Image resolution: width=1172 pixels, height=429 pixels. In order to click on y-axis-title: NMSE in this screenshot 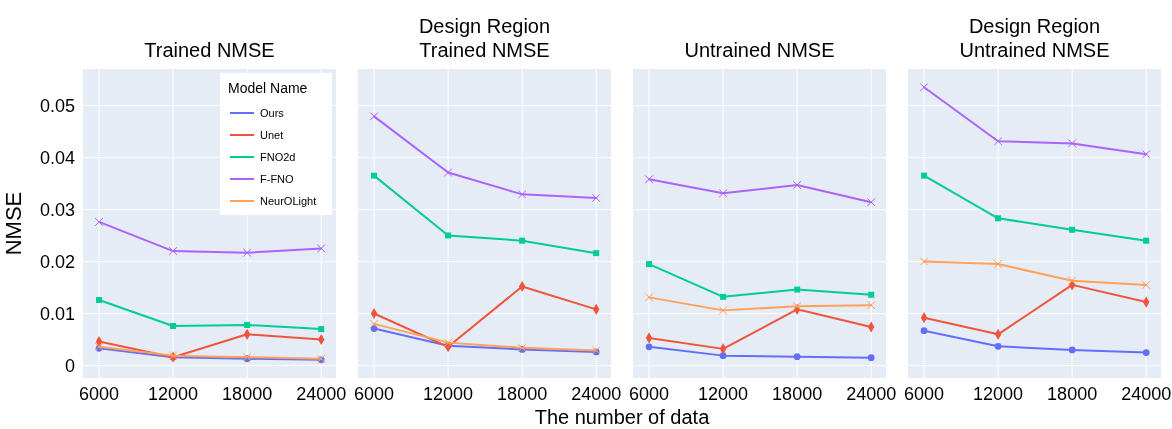, I will do `click(13, 223)`.